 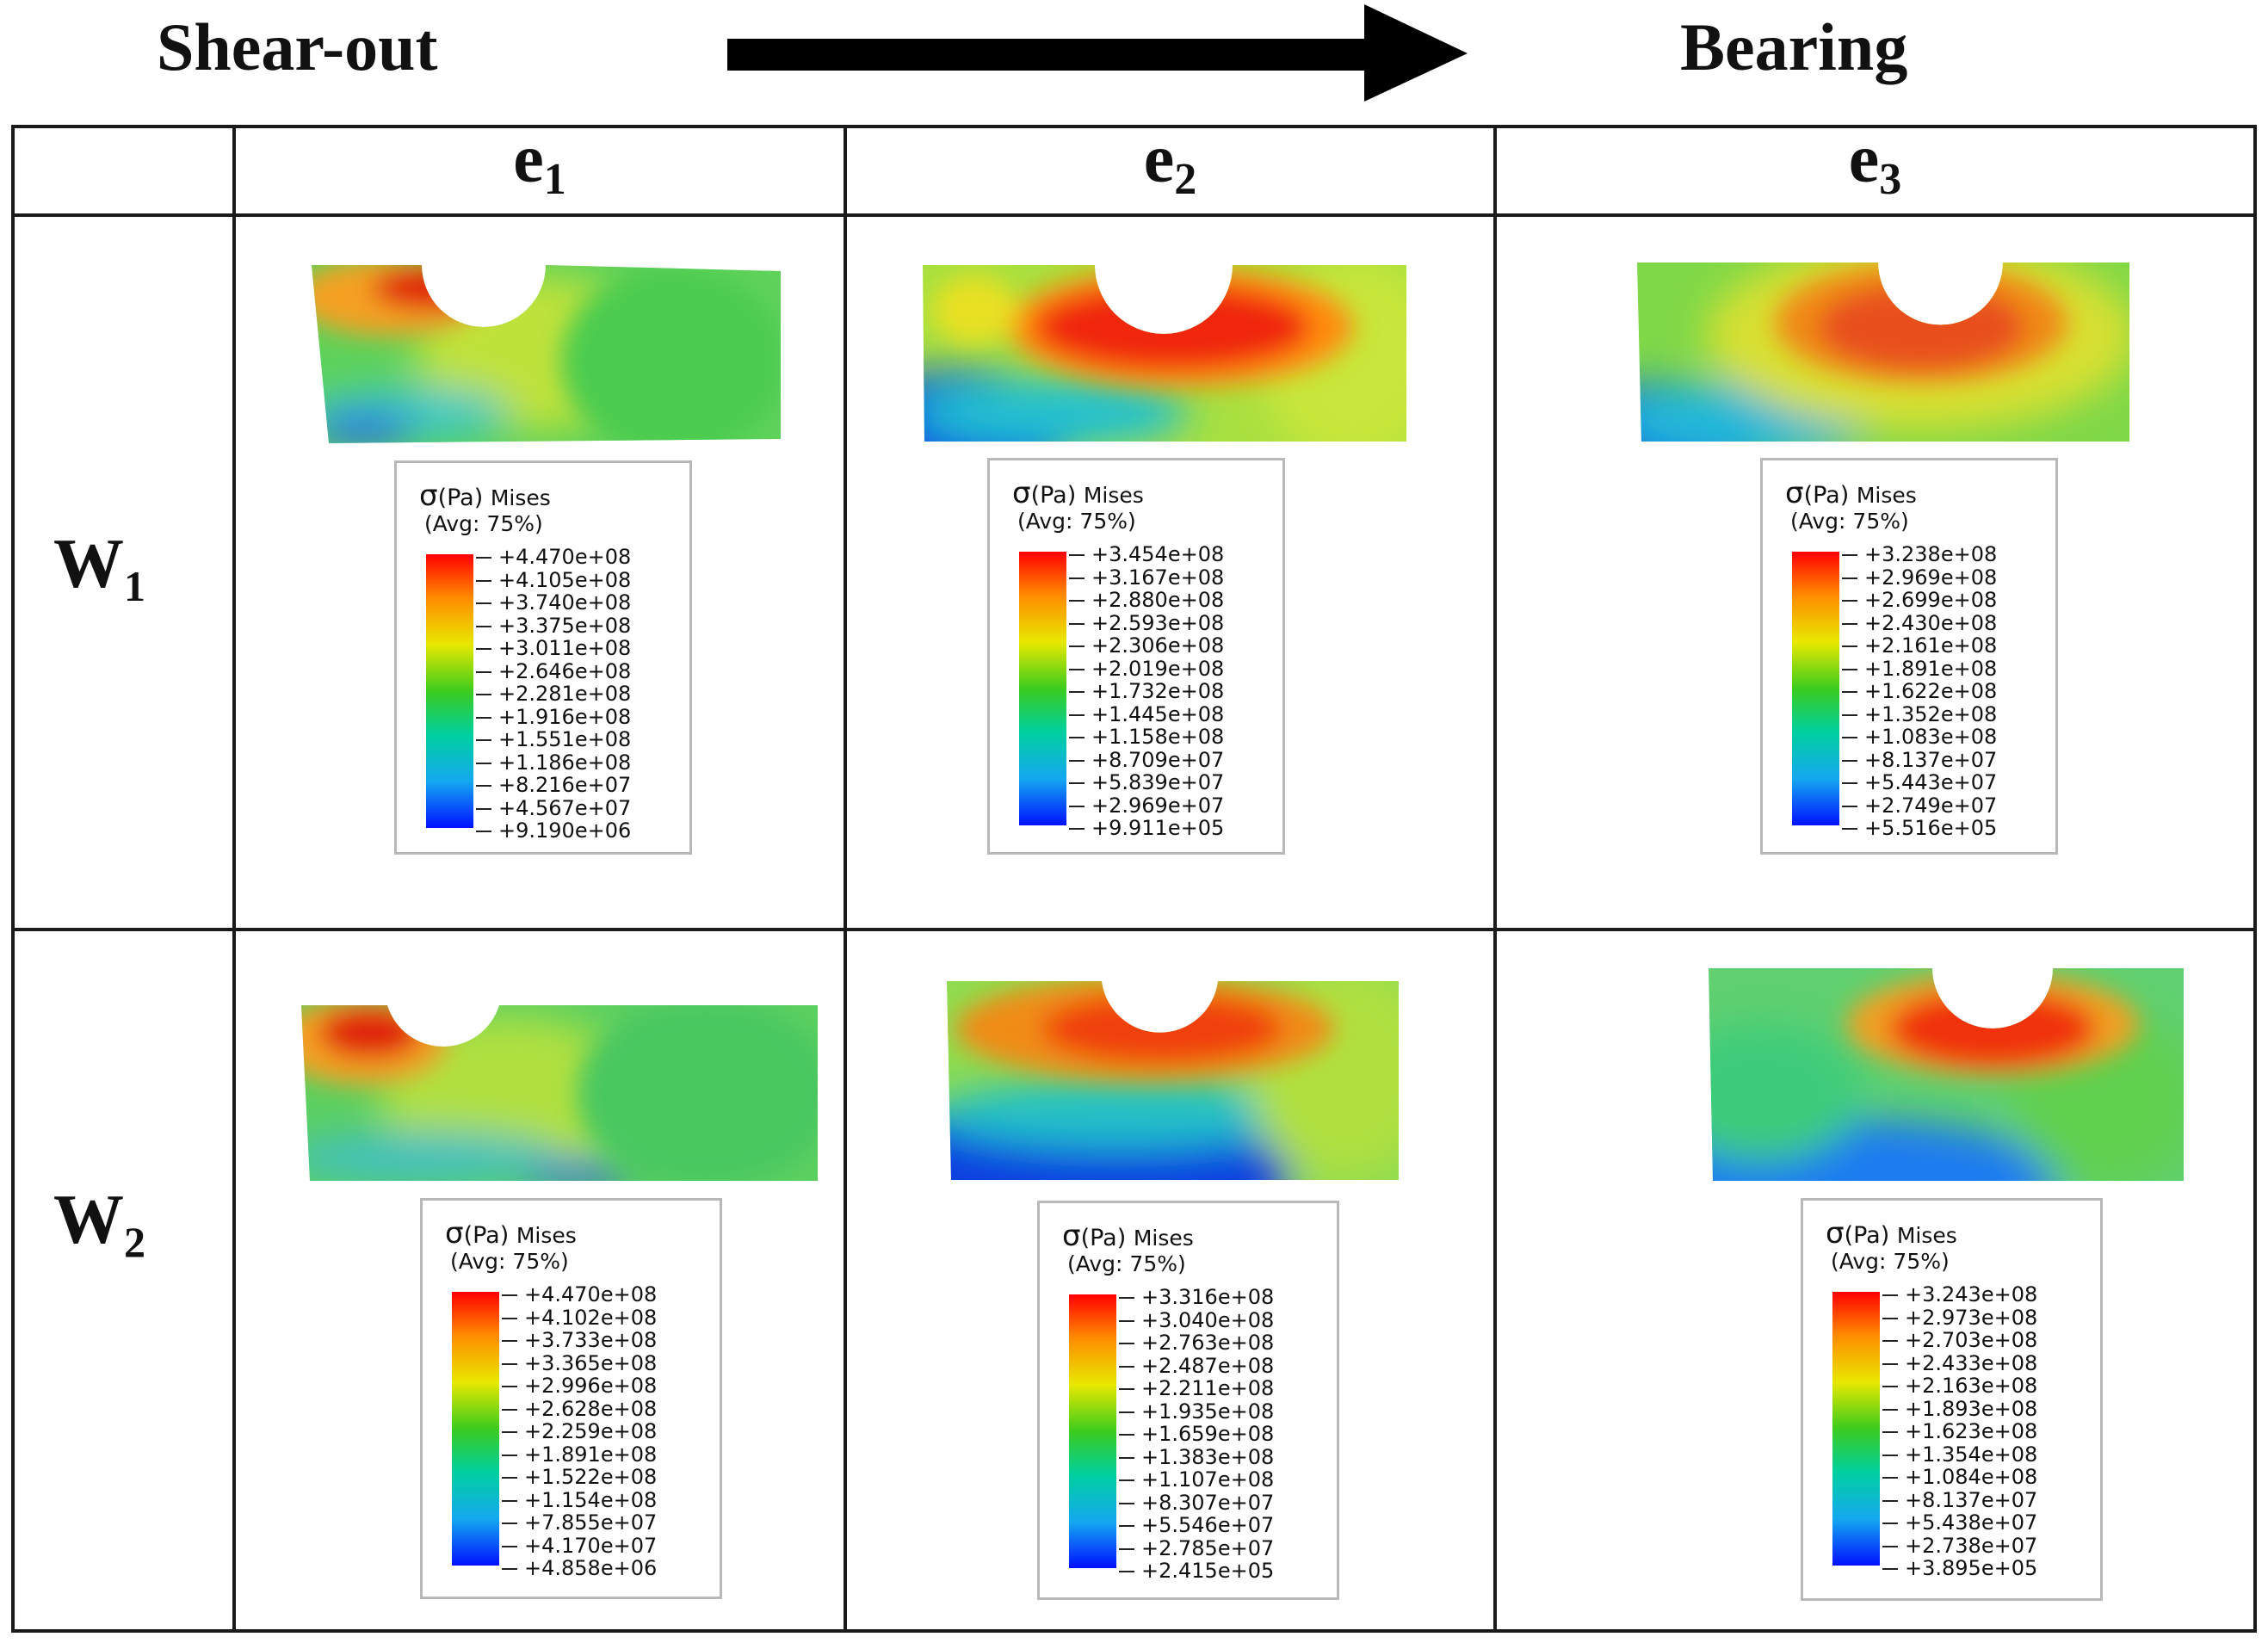 What do you see at coordinates (1166, 737) in the screenshot?
I see `legend-value: +1.158e+08` at bounding box center [1166, 737].